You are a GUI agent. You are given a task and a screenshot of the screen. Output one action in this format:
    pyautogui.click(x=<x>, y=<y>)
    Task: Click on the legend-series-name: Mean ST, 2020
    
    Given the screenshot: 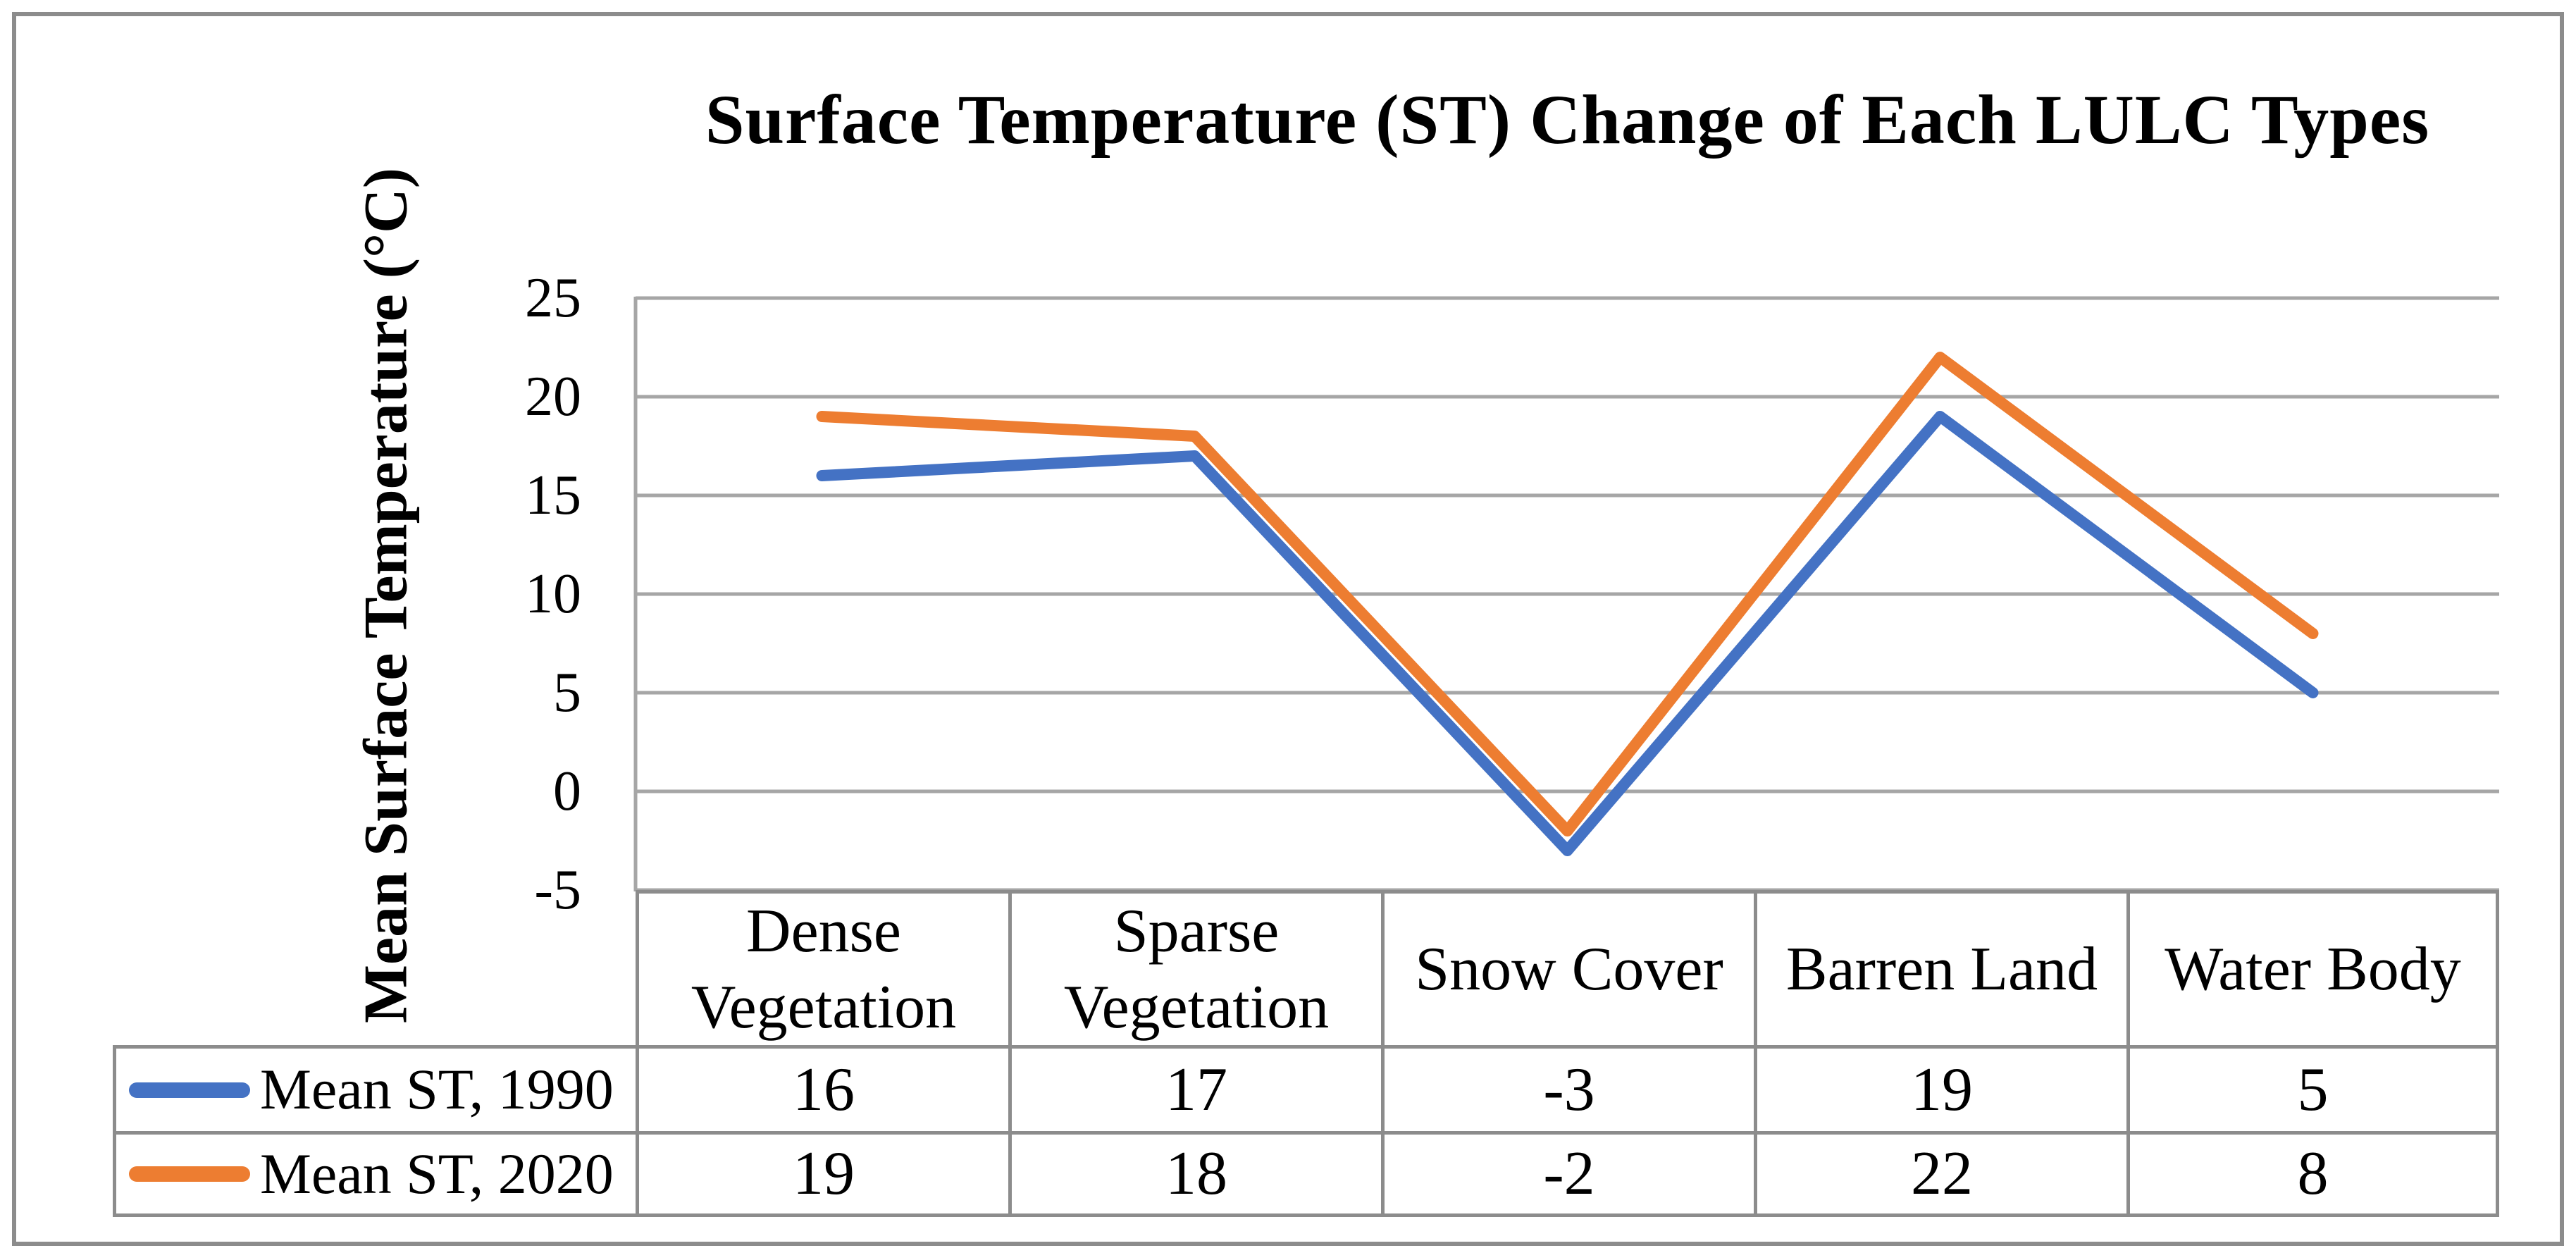 What is the action you would take?
    pyautogui.click(x=437, y=1173)
    